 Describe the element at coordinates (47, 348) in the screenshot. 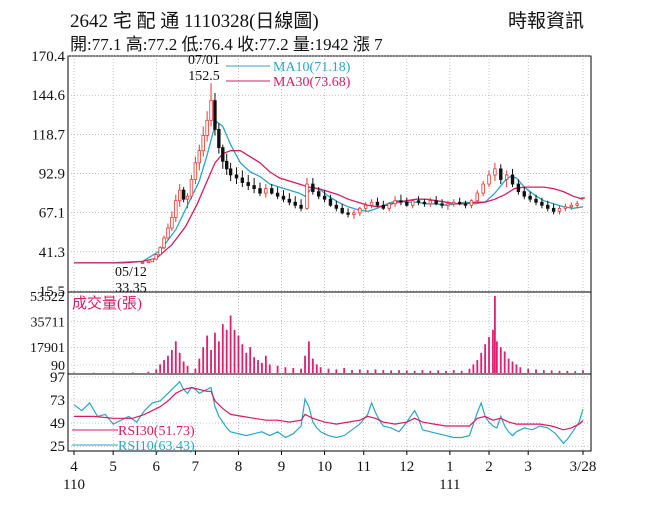

I see `y-tick-label: 17901` at that location.